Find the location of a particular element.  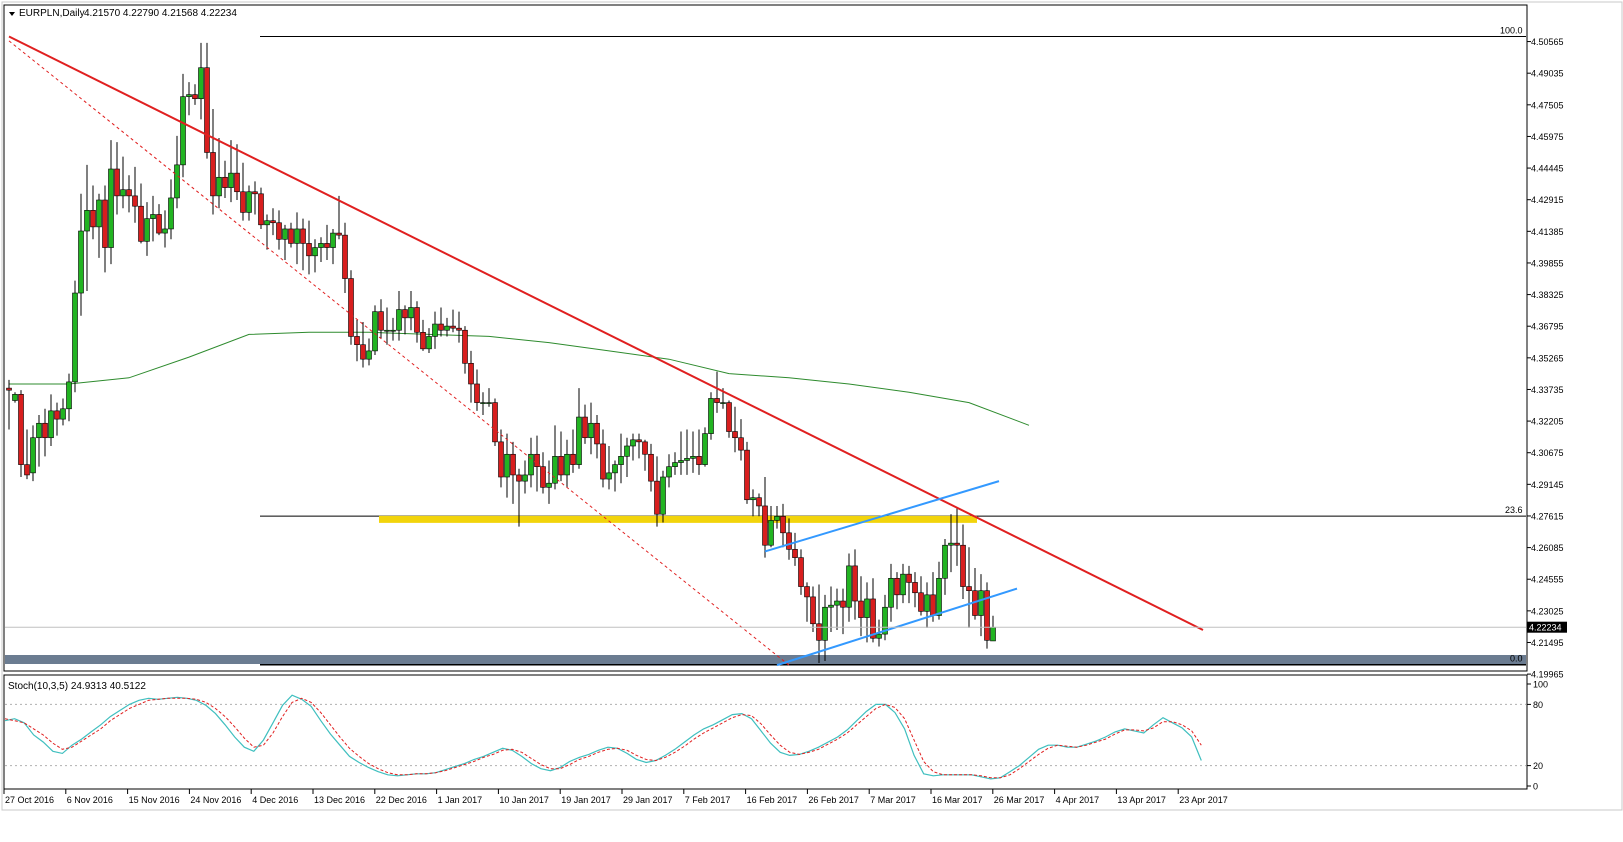

moving-average-line is located at coordinates (519, 378).